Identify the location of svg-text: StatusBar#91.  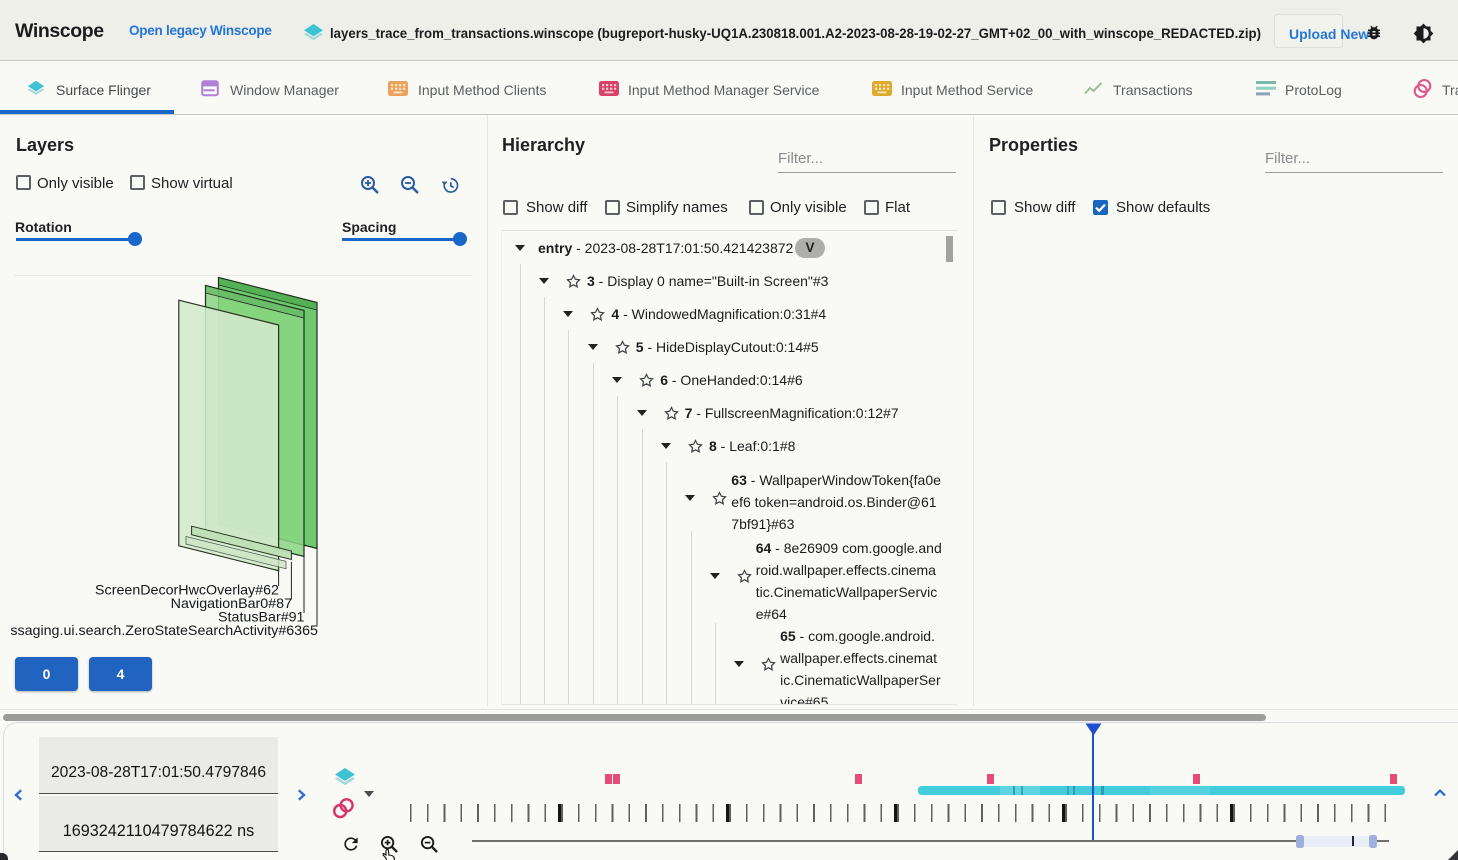
(261, 618).